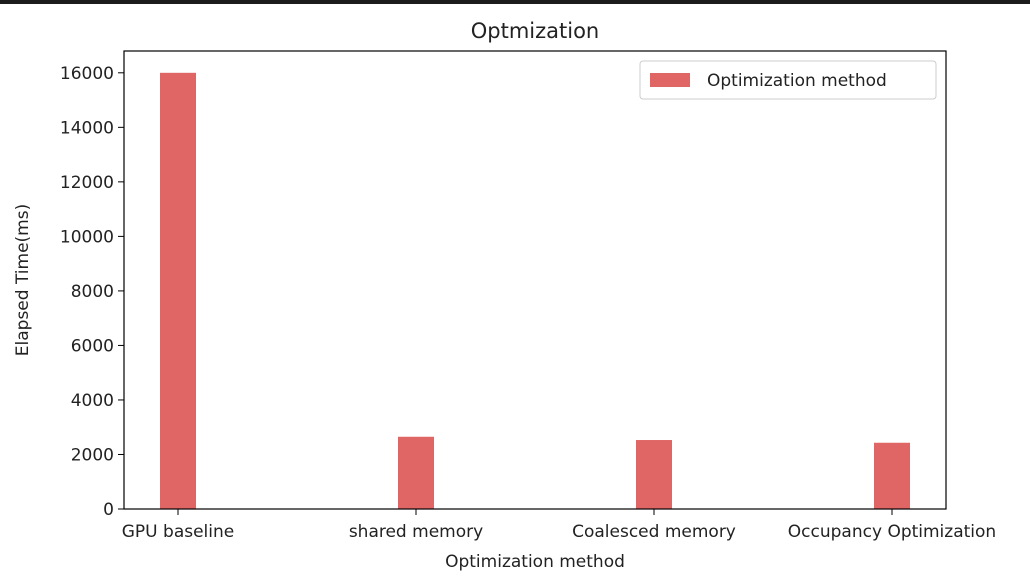  I want to click on y-tick-label: 0, so click(108, 510).